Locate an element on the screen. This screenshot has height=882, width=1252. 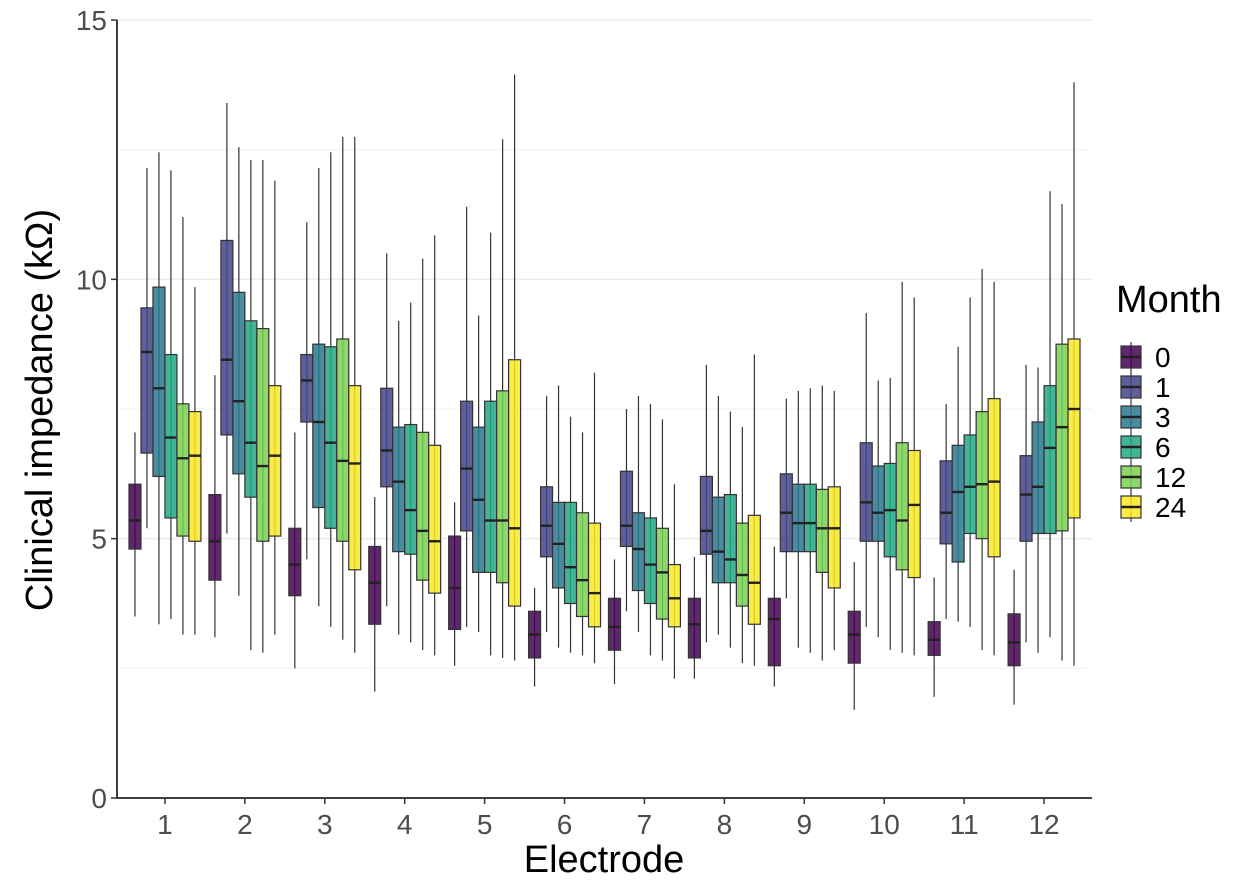
x-tick-label: 9 is located at coordinates (805, 824).